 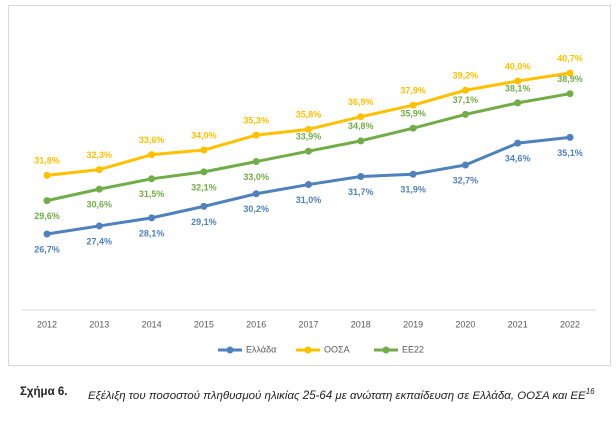 I want to click on x-tick-label: 2022, so click(x=570, y=324).